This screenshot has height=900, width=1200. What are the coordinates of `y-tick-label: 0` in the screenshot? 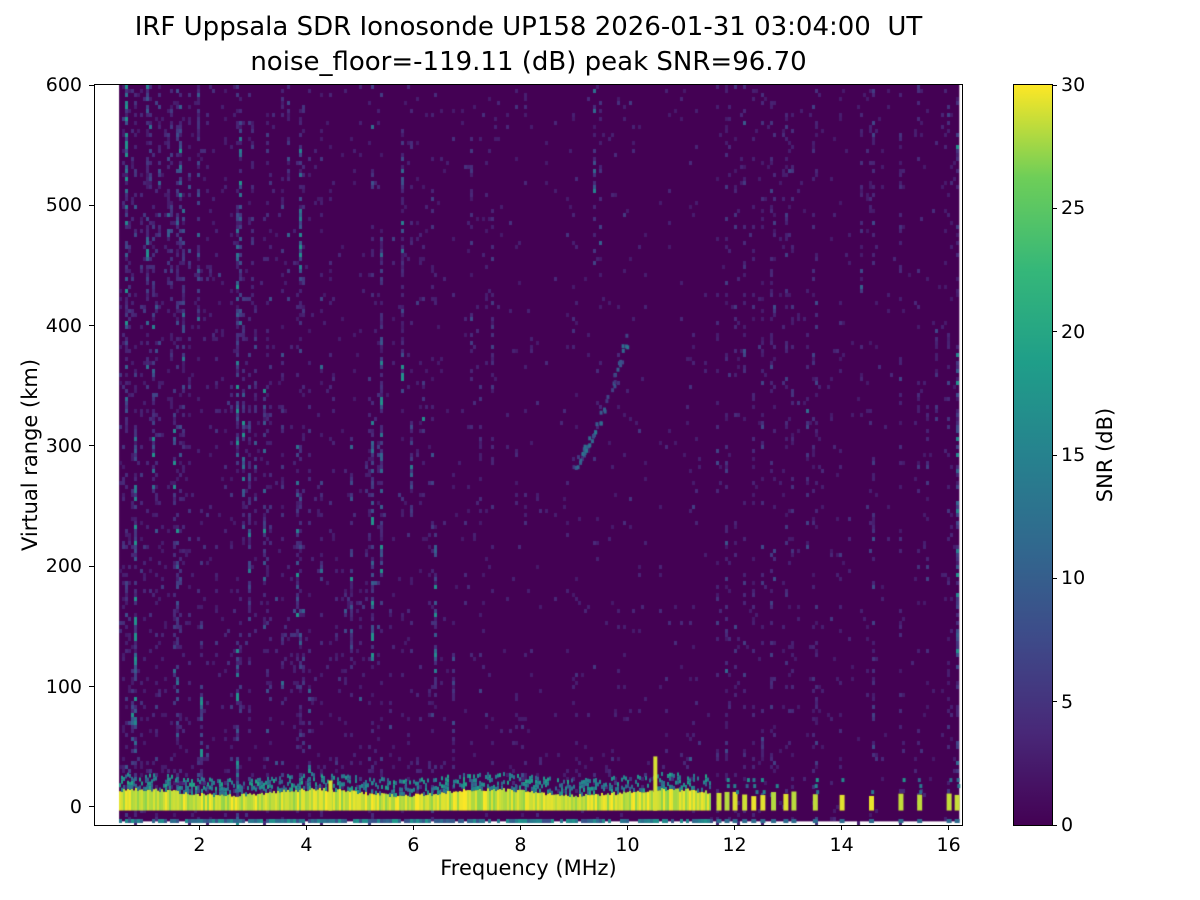 It's located at (75, 806).